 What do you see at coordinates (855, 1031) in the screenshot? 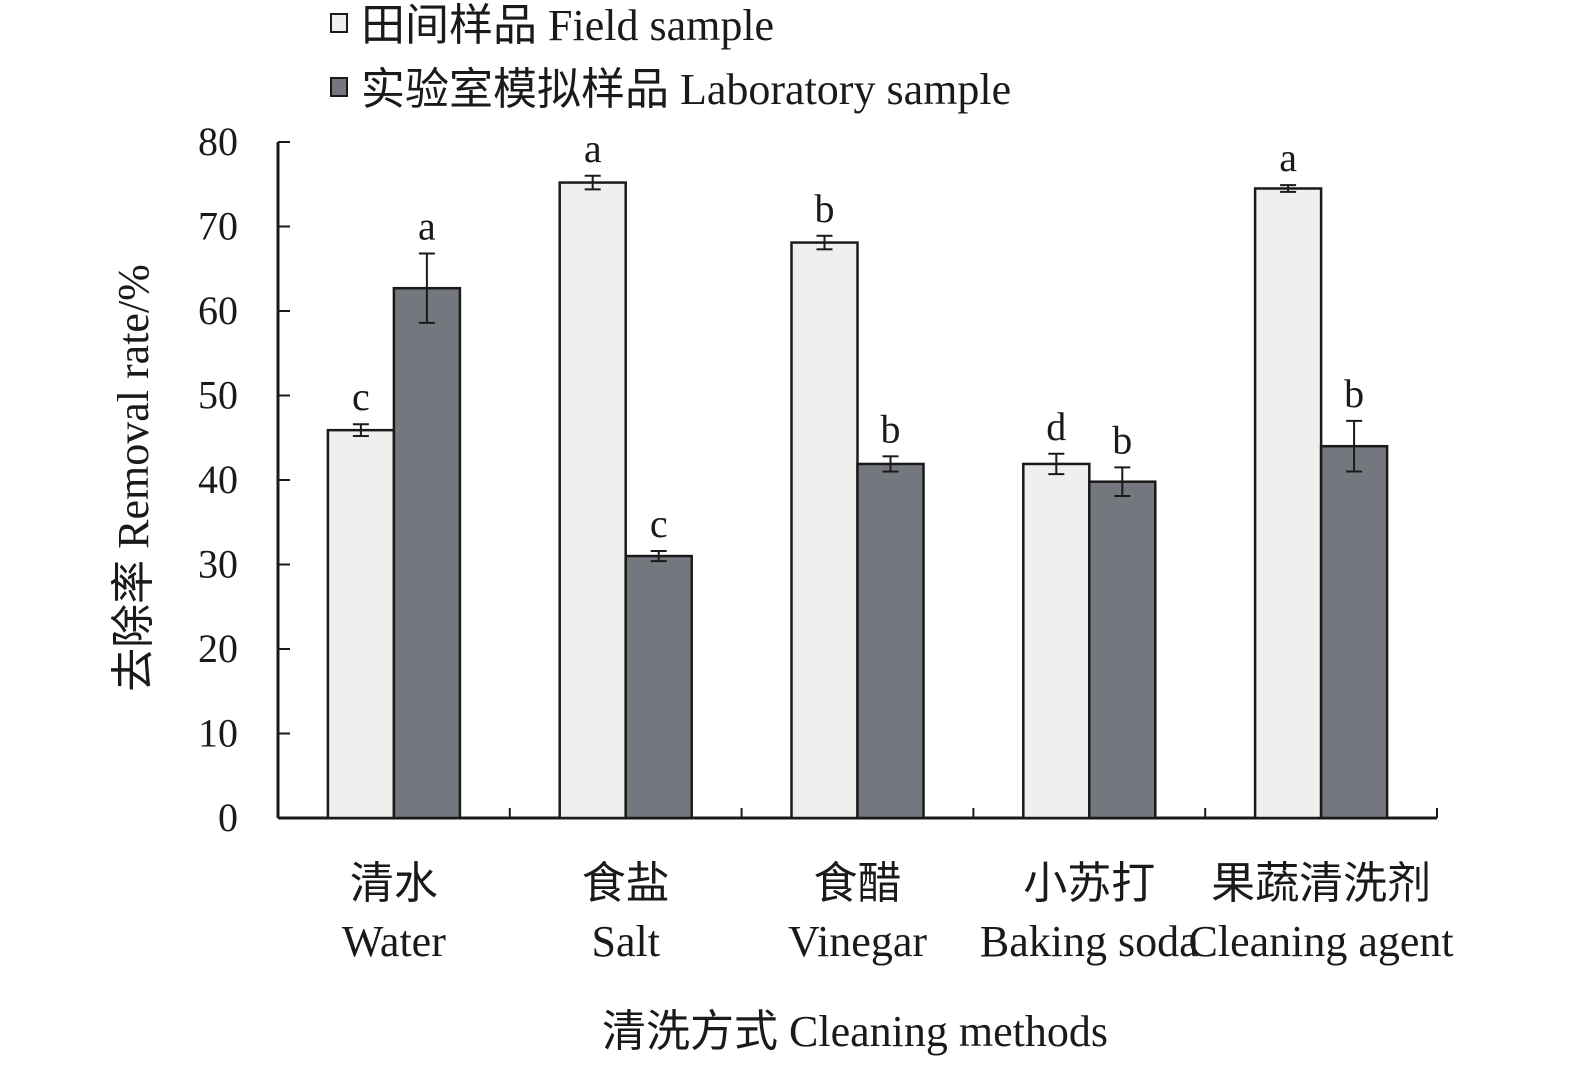
I see `x-axis-title: 清洗方式 Cleaning methods` at bounding box center [855, 1031].